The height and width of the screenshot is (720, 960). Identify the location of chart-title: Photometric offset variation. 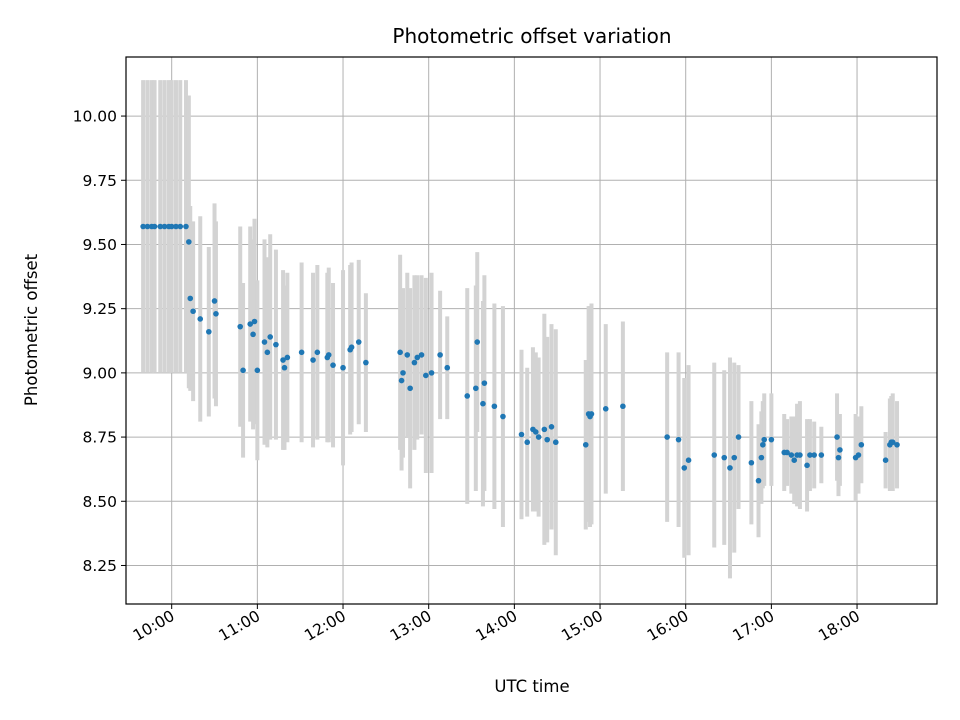
(531, 36).